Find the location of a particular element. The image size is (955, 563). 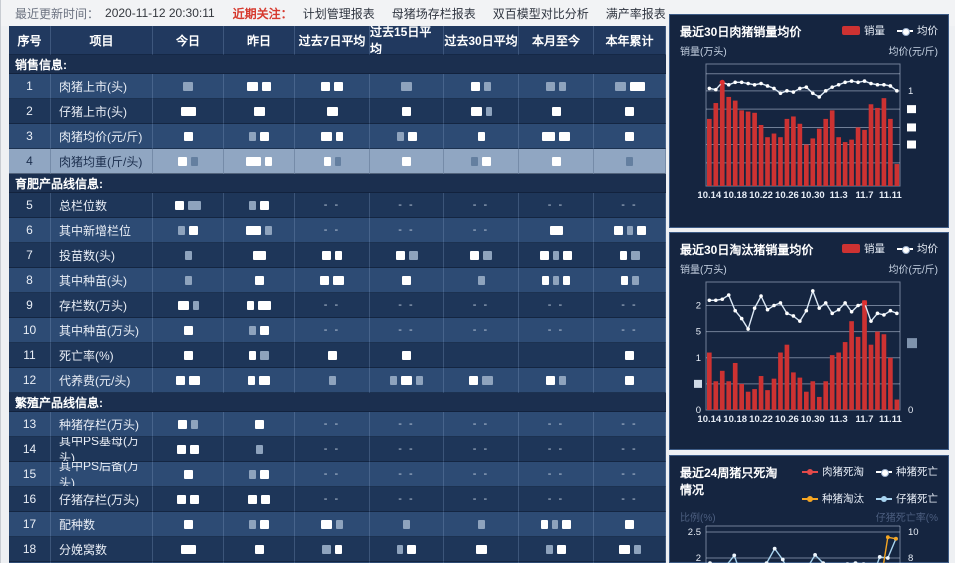

table-row: 5 总栏位数 - - - - - - - - - - is located at coordinates (337, 205).